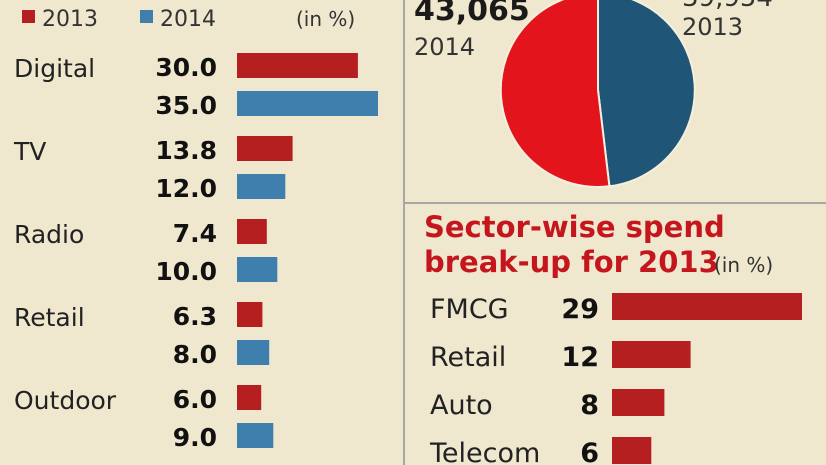 The image size is (826, 465). I want to click on category-label: Digital, so click(54, 68).